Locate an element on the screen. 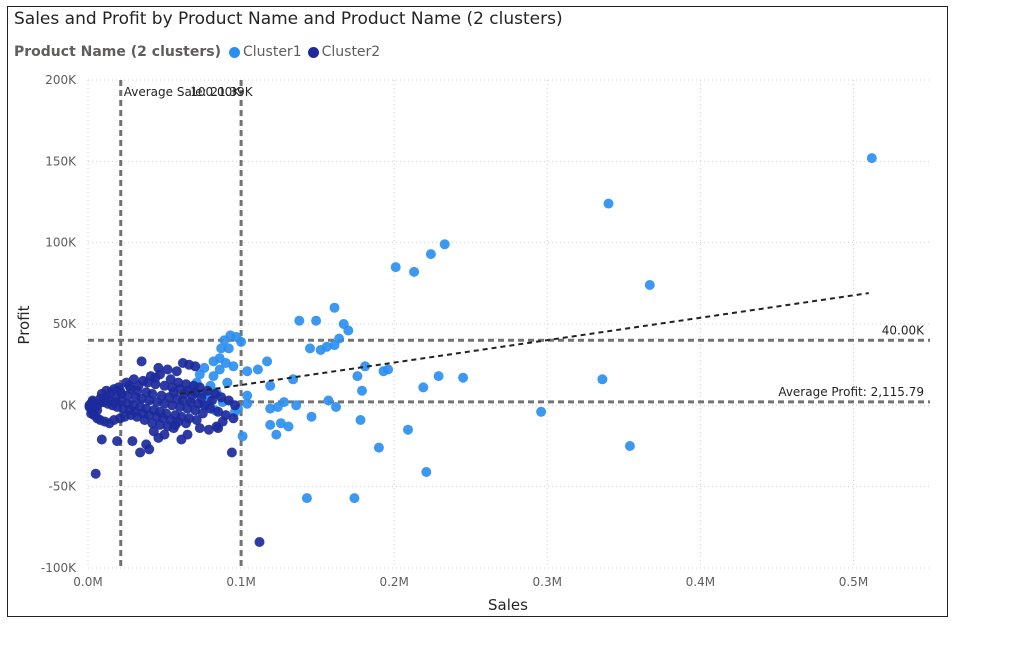 Image resolution: width=1029 pixels, height=649 pixels. x-tick-label: 0.1M is located at coordinates (240, 582).